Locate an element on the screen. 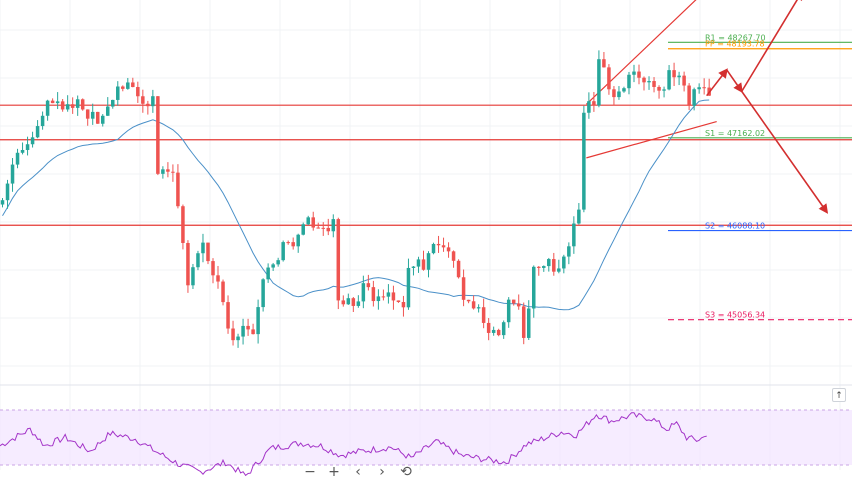 The width and height of the screenshot is (852, 485). rsi-band is located at coordinates (426, 437).